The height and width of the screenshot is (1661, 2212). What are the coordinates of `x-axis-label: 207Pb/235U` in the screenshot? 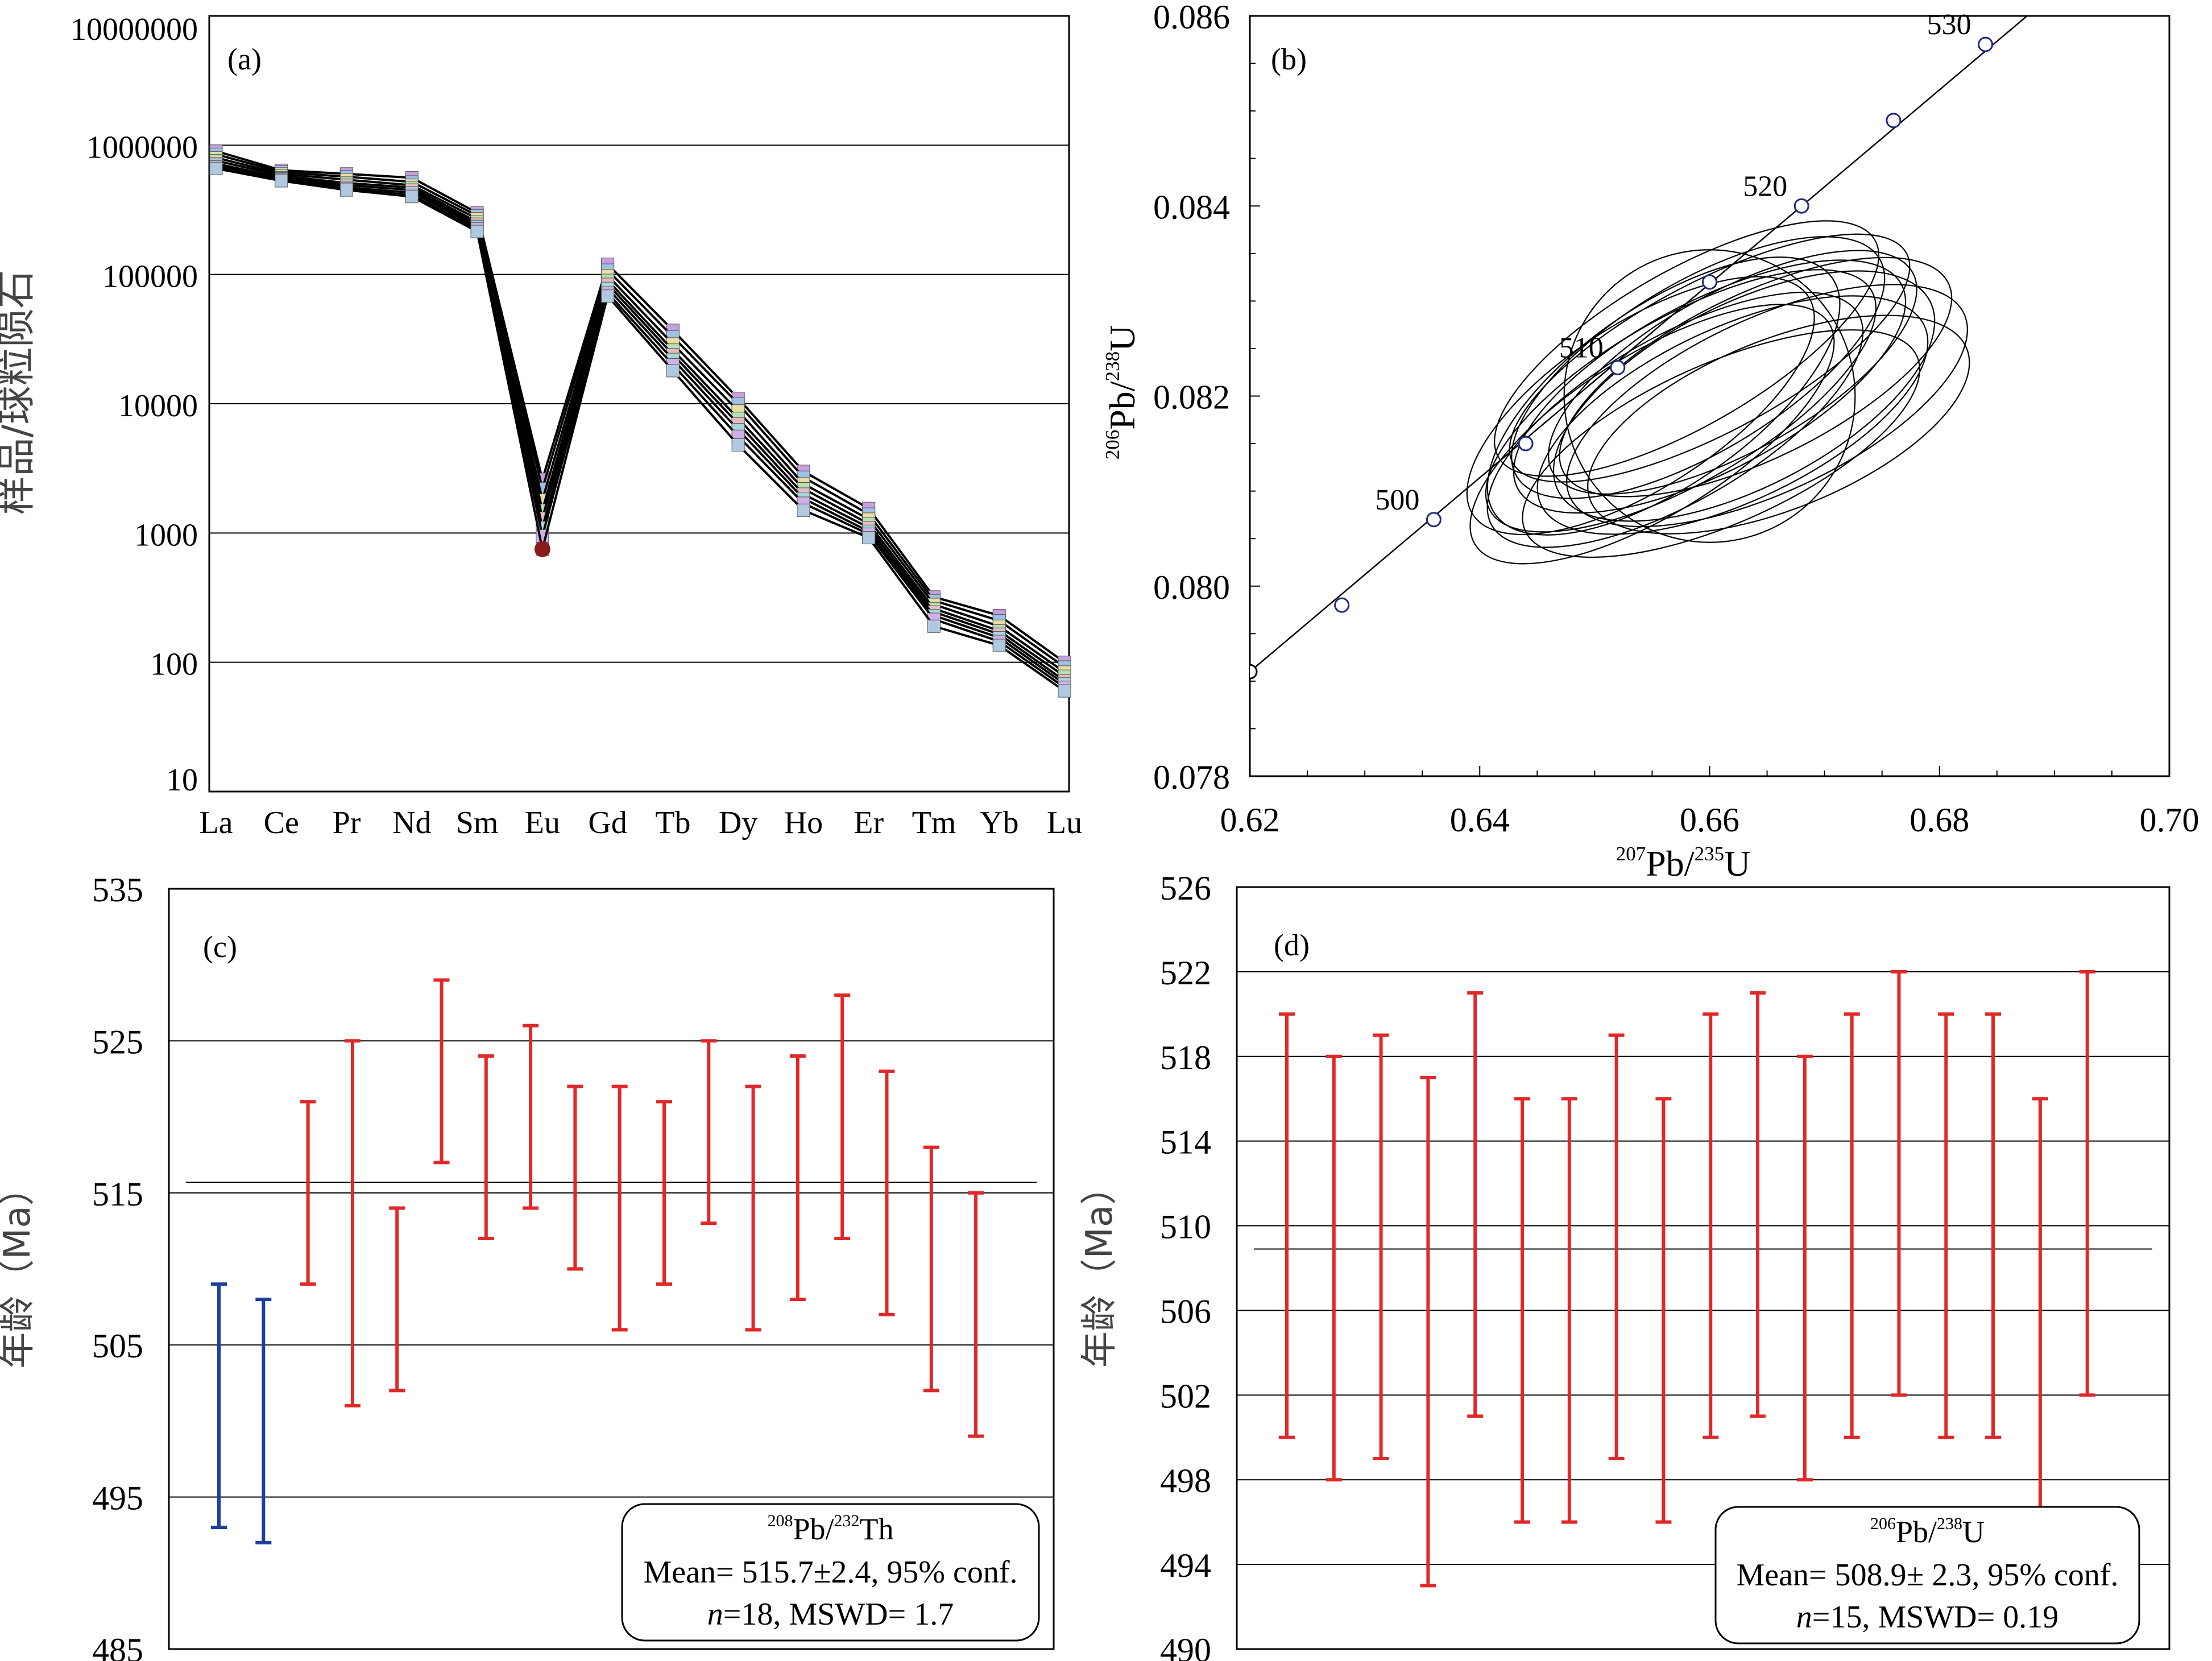 It's located at (1683, 864).